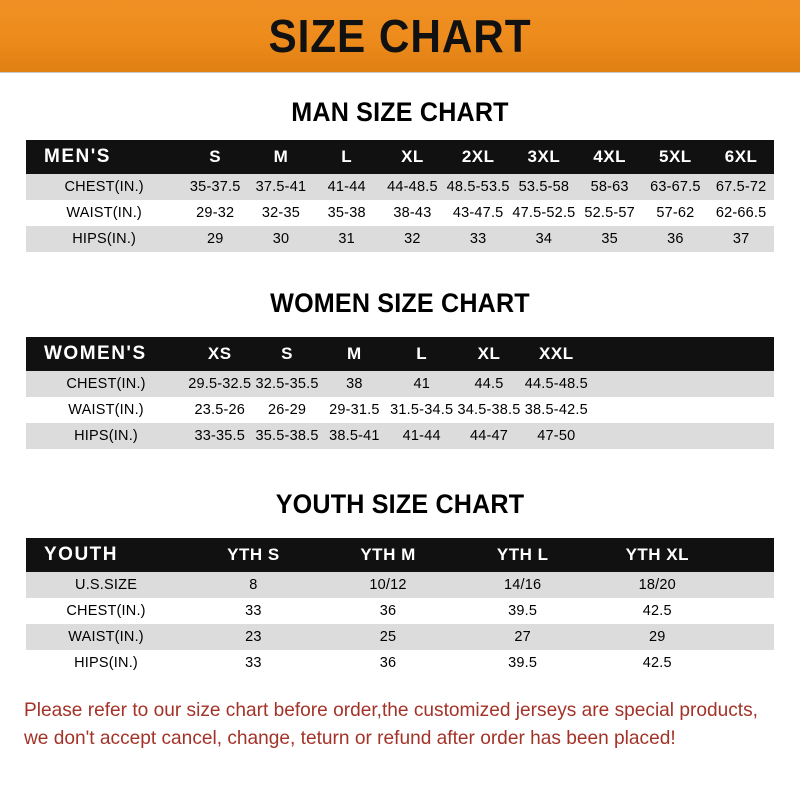  What do you see at coordinates (421, 436) in the screenshot?
I see `women-cell: 41-44` at bounding box center [421, 436].